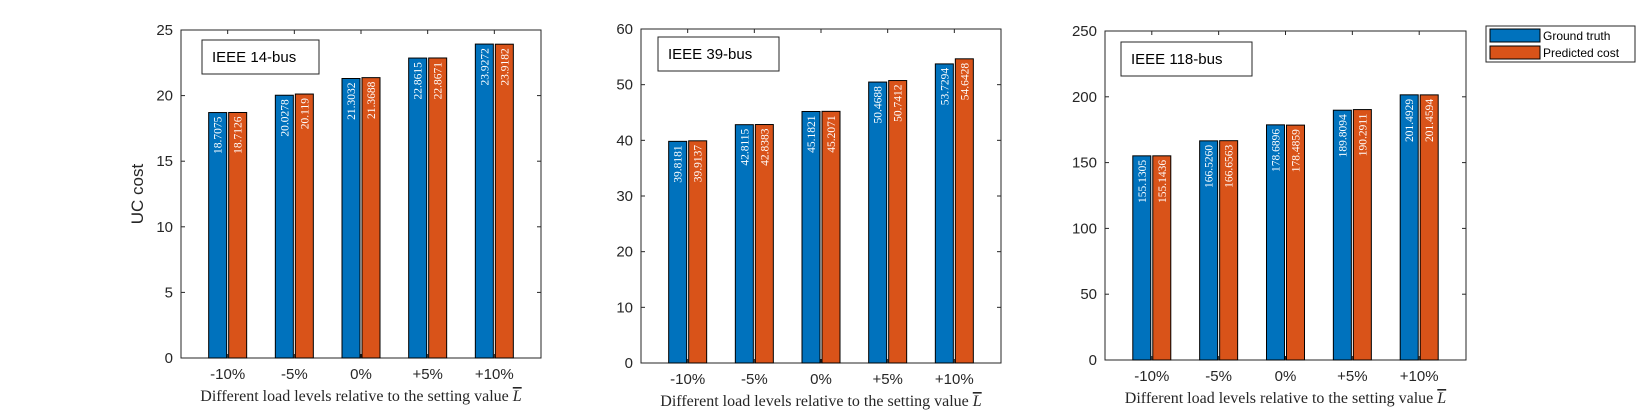 The image size is (1642, 410). I want to click on bar-value-label: 18.7075, so click(219, 135).